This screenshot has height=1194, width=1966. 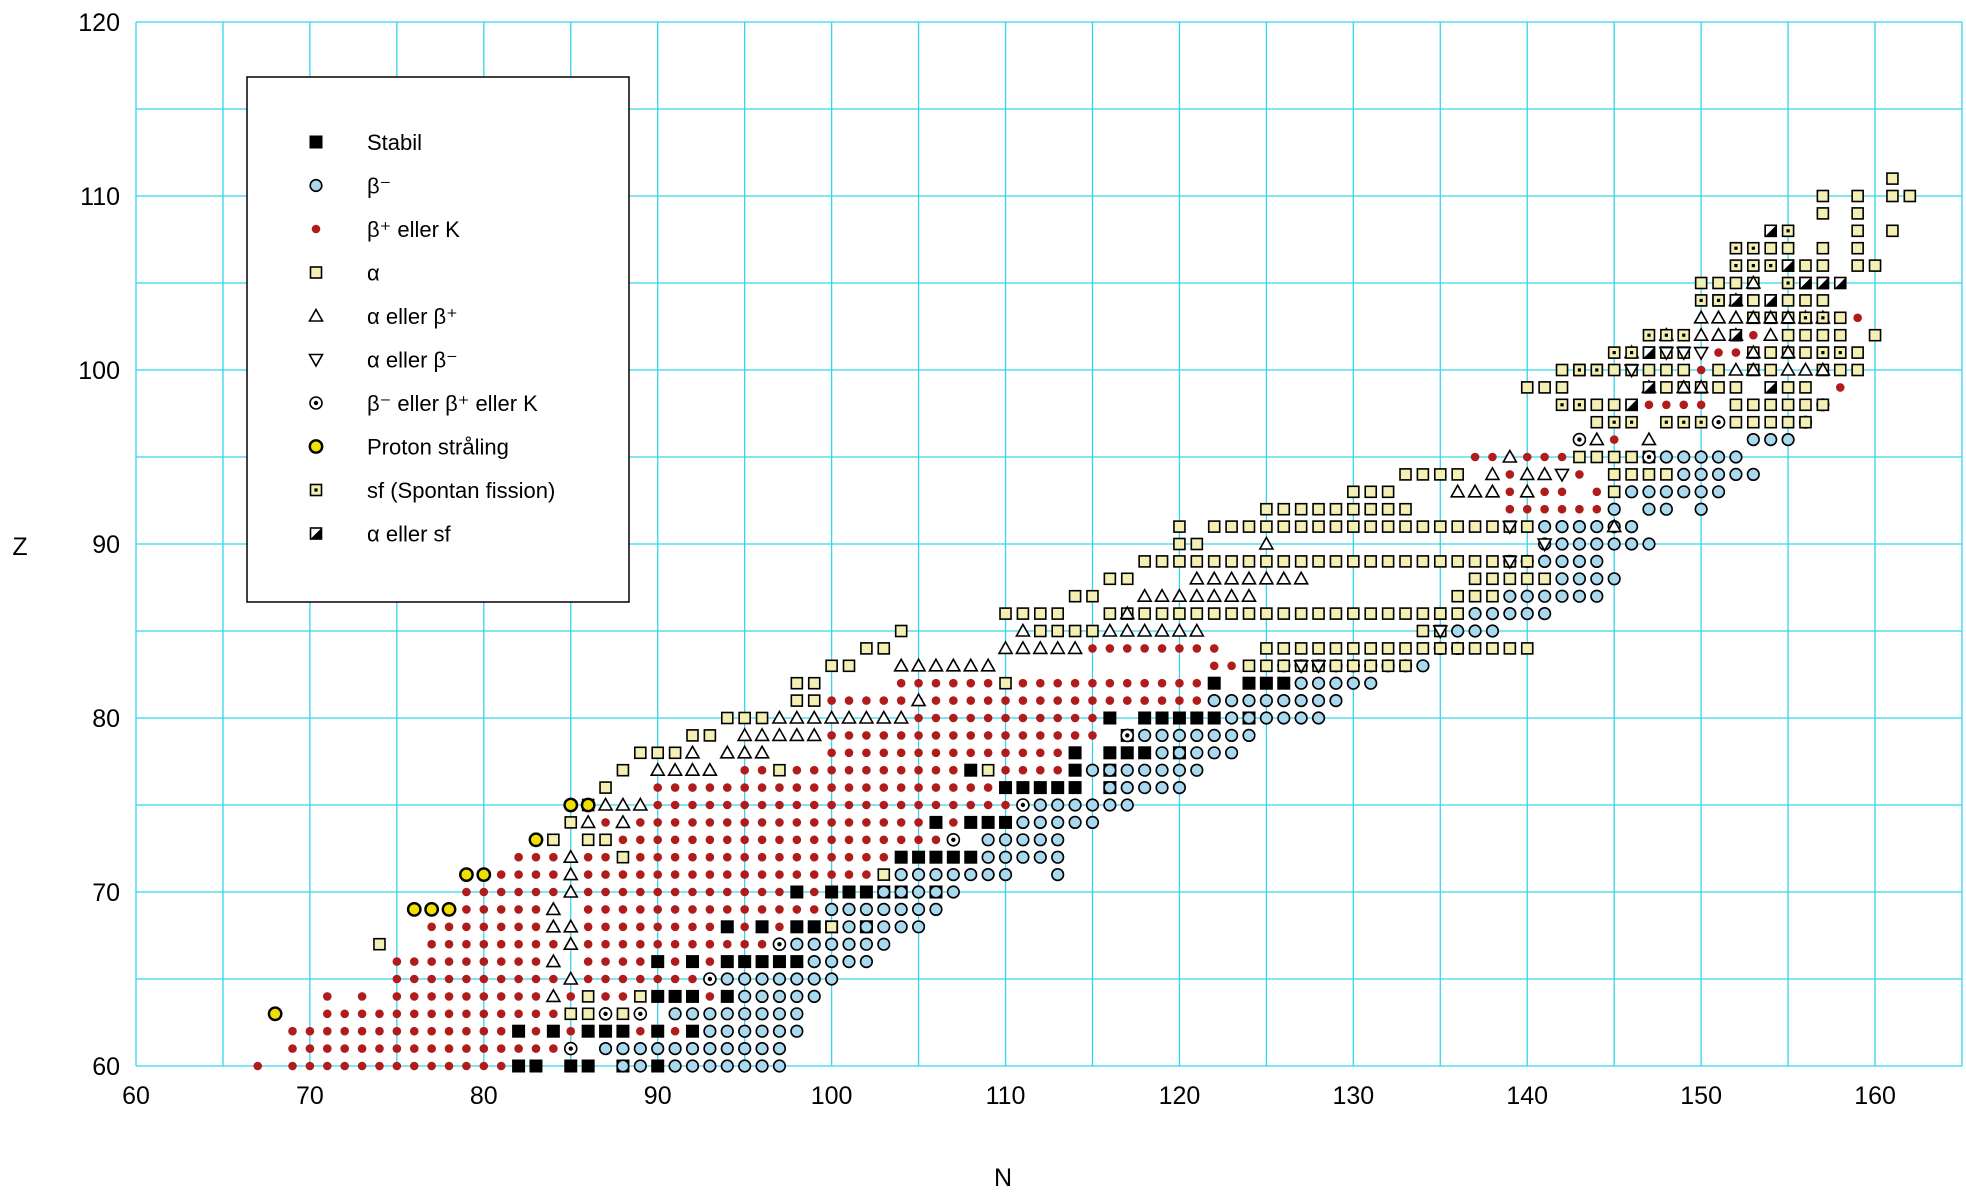 I want to click on legend-label: α eller sf, so click(x=409, y=534).